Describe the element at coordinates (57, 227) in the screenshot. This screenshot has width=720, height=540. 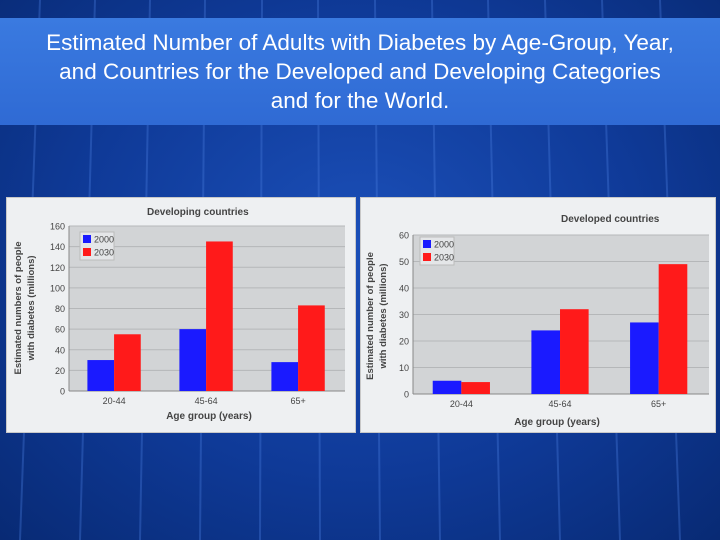
I see `y-tick-label-8: 160` at that location.